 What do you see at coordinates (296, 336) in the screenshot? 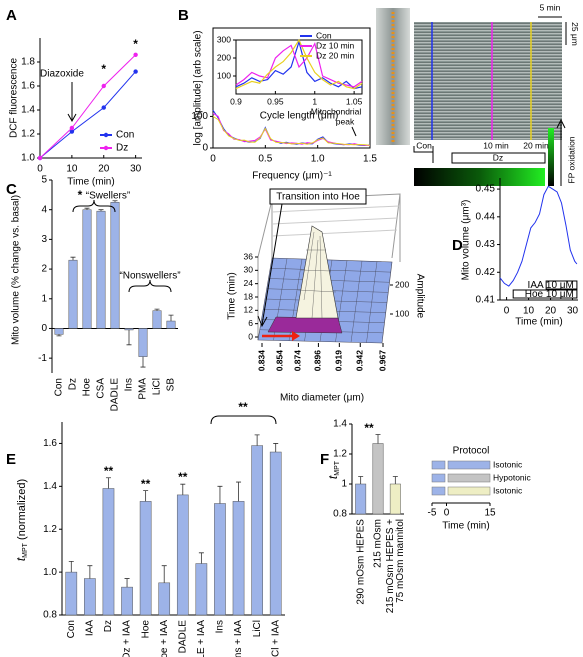
I see `red-arrow-head` at bounding box center [296, 336].